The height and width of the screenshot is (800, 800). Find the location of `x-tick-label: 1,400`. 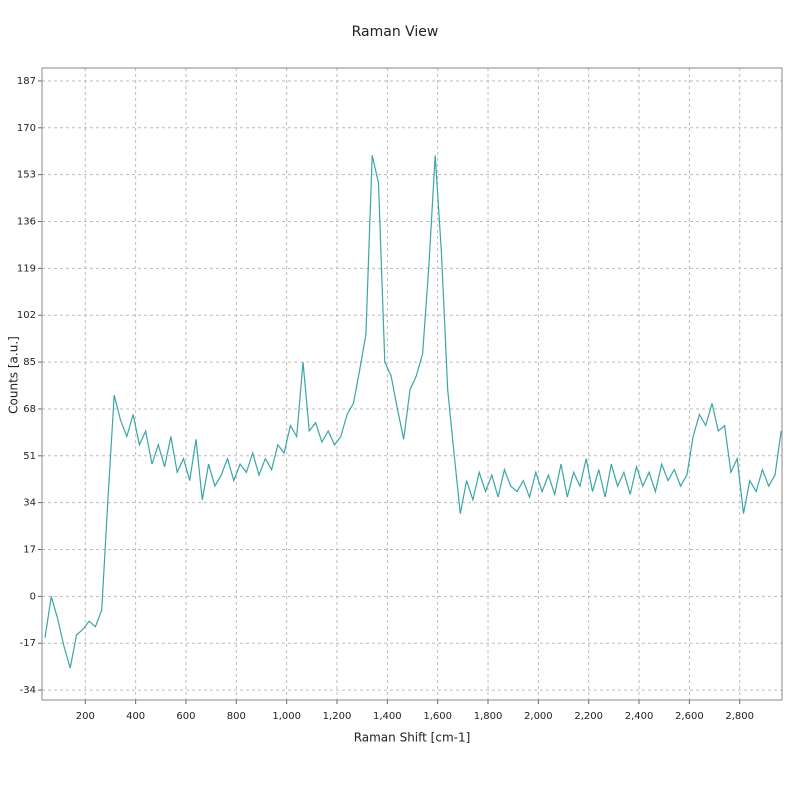

x-tick-label: 1,400 is located at coordinates (387, 716).